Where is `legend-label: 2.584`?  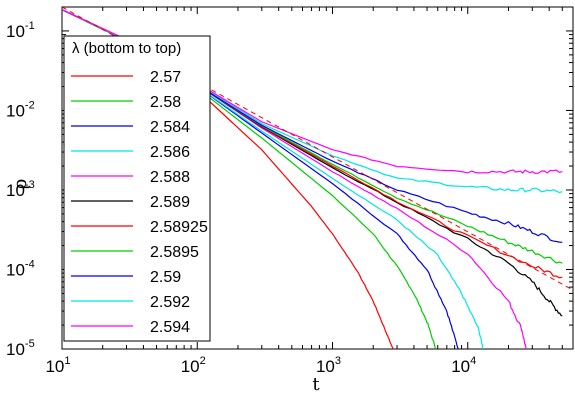 legend-label: 2.584 is located at coordinates (170, 127).